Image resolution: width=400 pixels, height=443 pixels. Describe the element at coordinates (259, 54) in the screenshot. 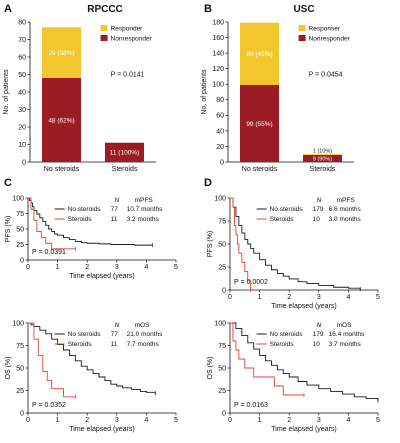

I see `bar-data-label: 80 (45%)` at that location.